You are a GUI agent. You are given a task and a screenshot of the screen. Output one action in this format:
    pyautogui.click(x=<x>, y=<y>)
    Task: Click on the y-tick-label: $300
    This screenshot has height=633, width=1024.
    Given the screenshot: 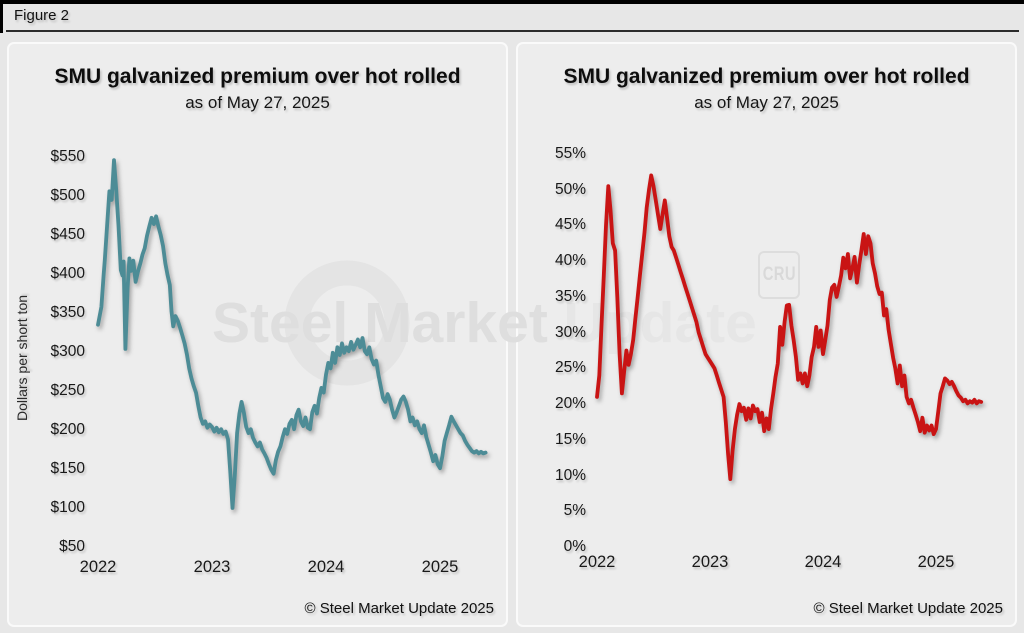 What is the action you would take?
    pyautogui.click(x=67, y=351)
    